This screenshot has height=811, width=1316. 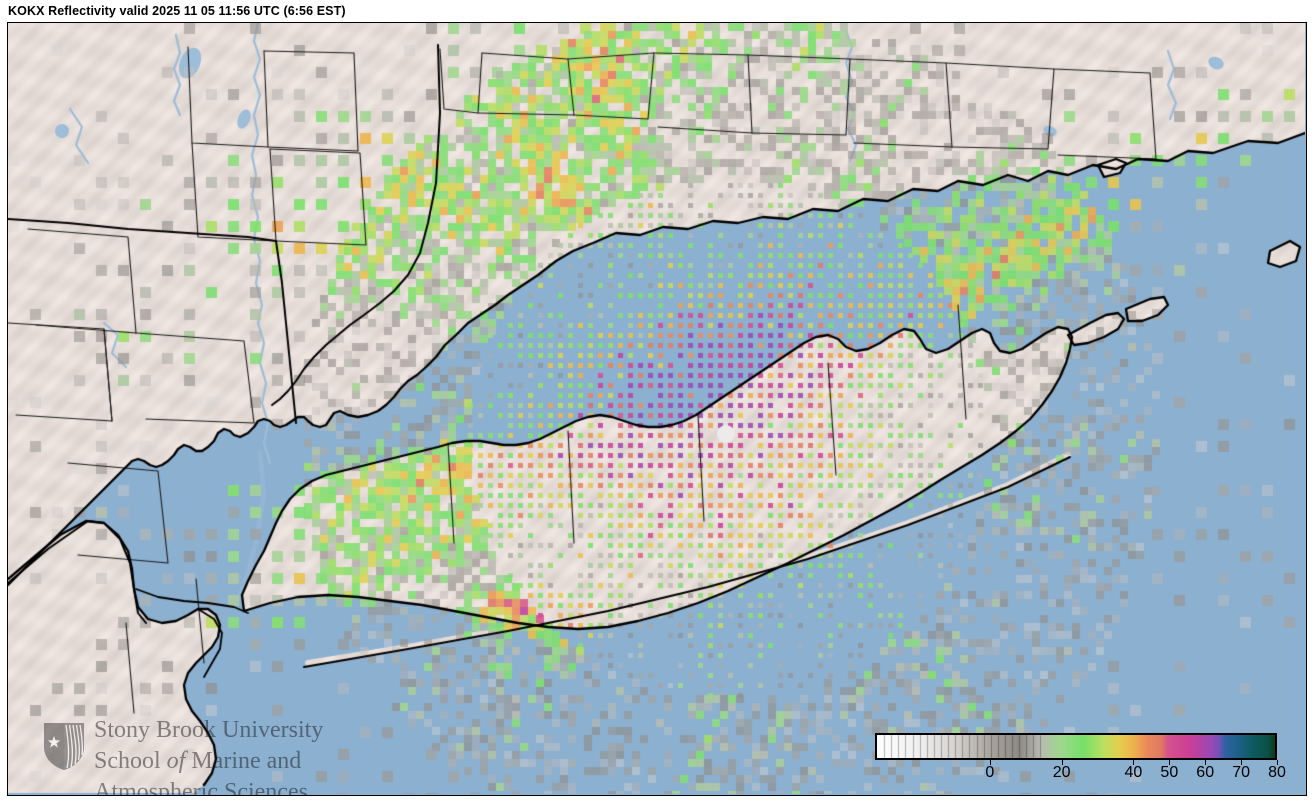 What do you see at coordinates (1241, 772) in the screenshot?
I see `colorbar-tick-label: 70` at bounding box center [1241, 772].